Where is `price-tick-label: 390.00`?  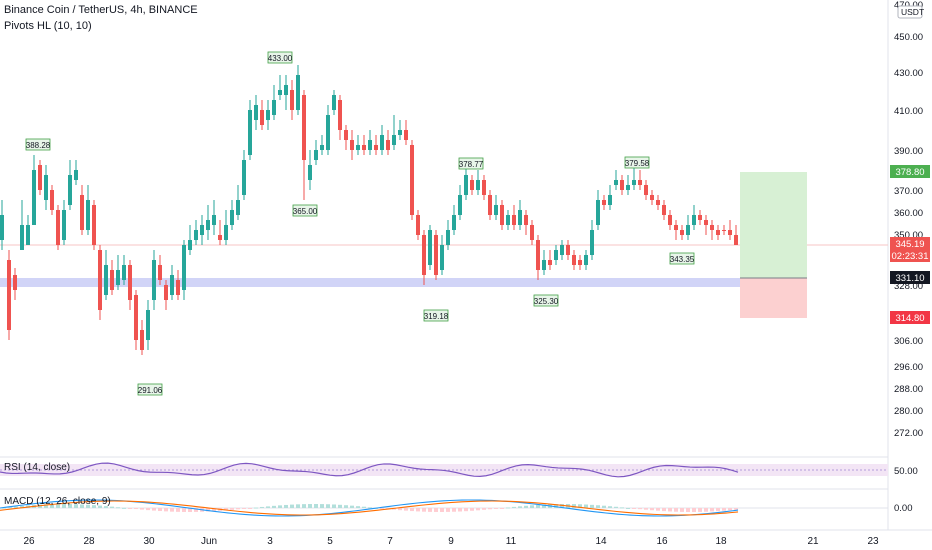
price-tick-label: 390.00 is located at coordinates (908, 151).